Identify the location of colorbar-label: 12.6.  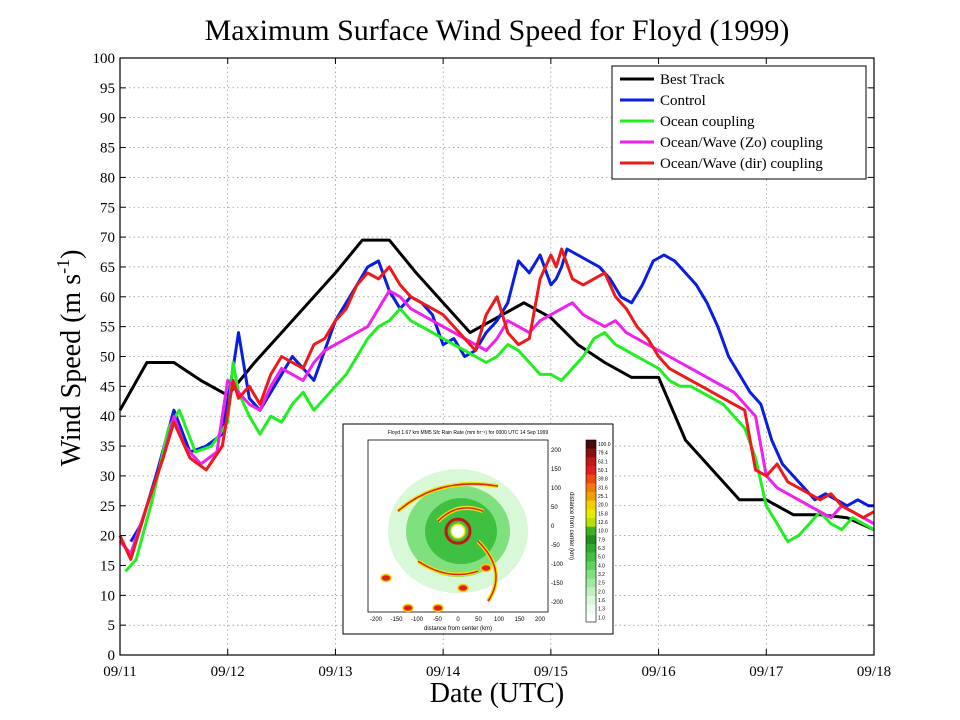
(603, 523).